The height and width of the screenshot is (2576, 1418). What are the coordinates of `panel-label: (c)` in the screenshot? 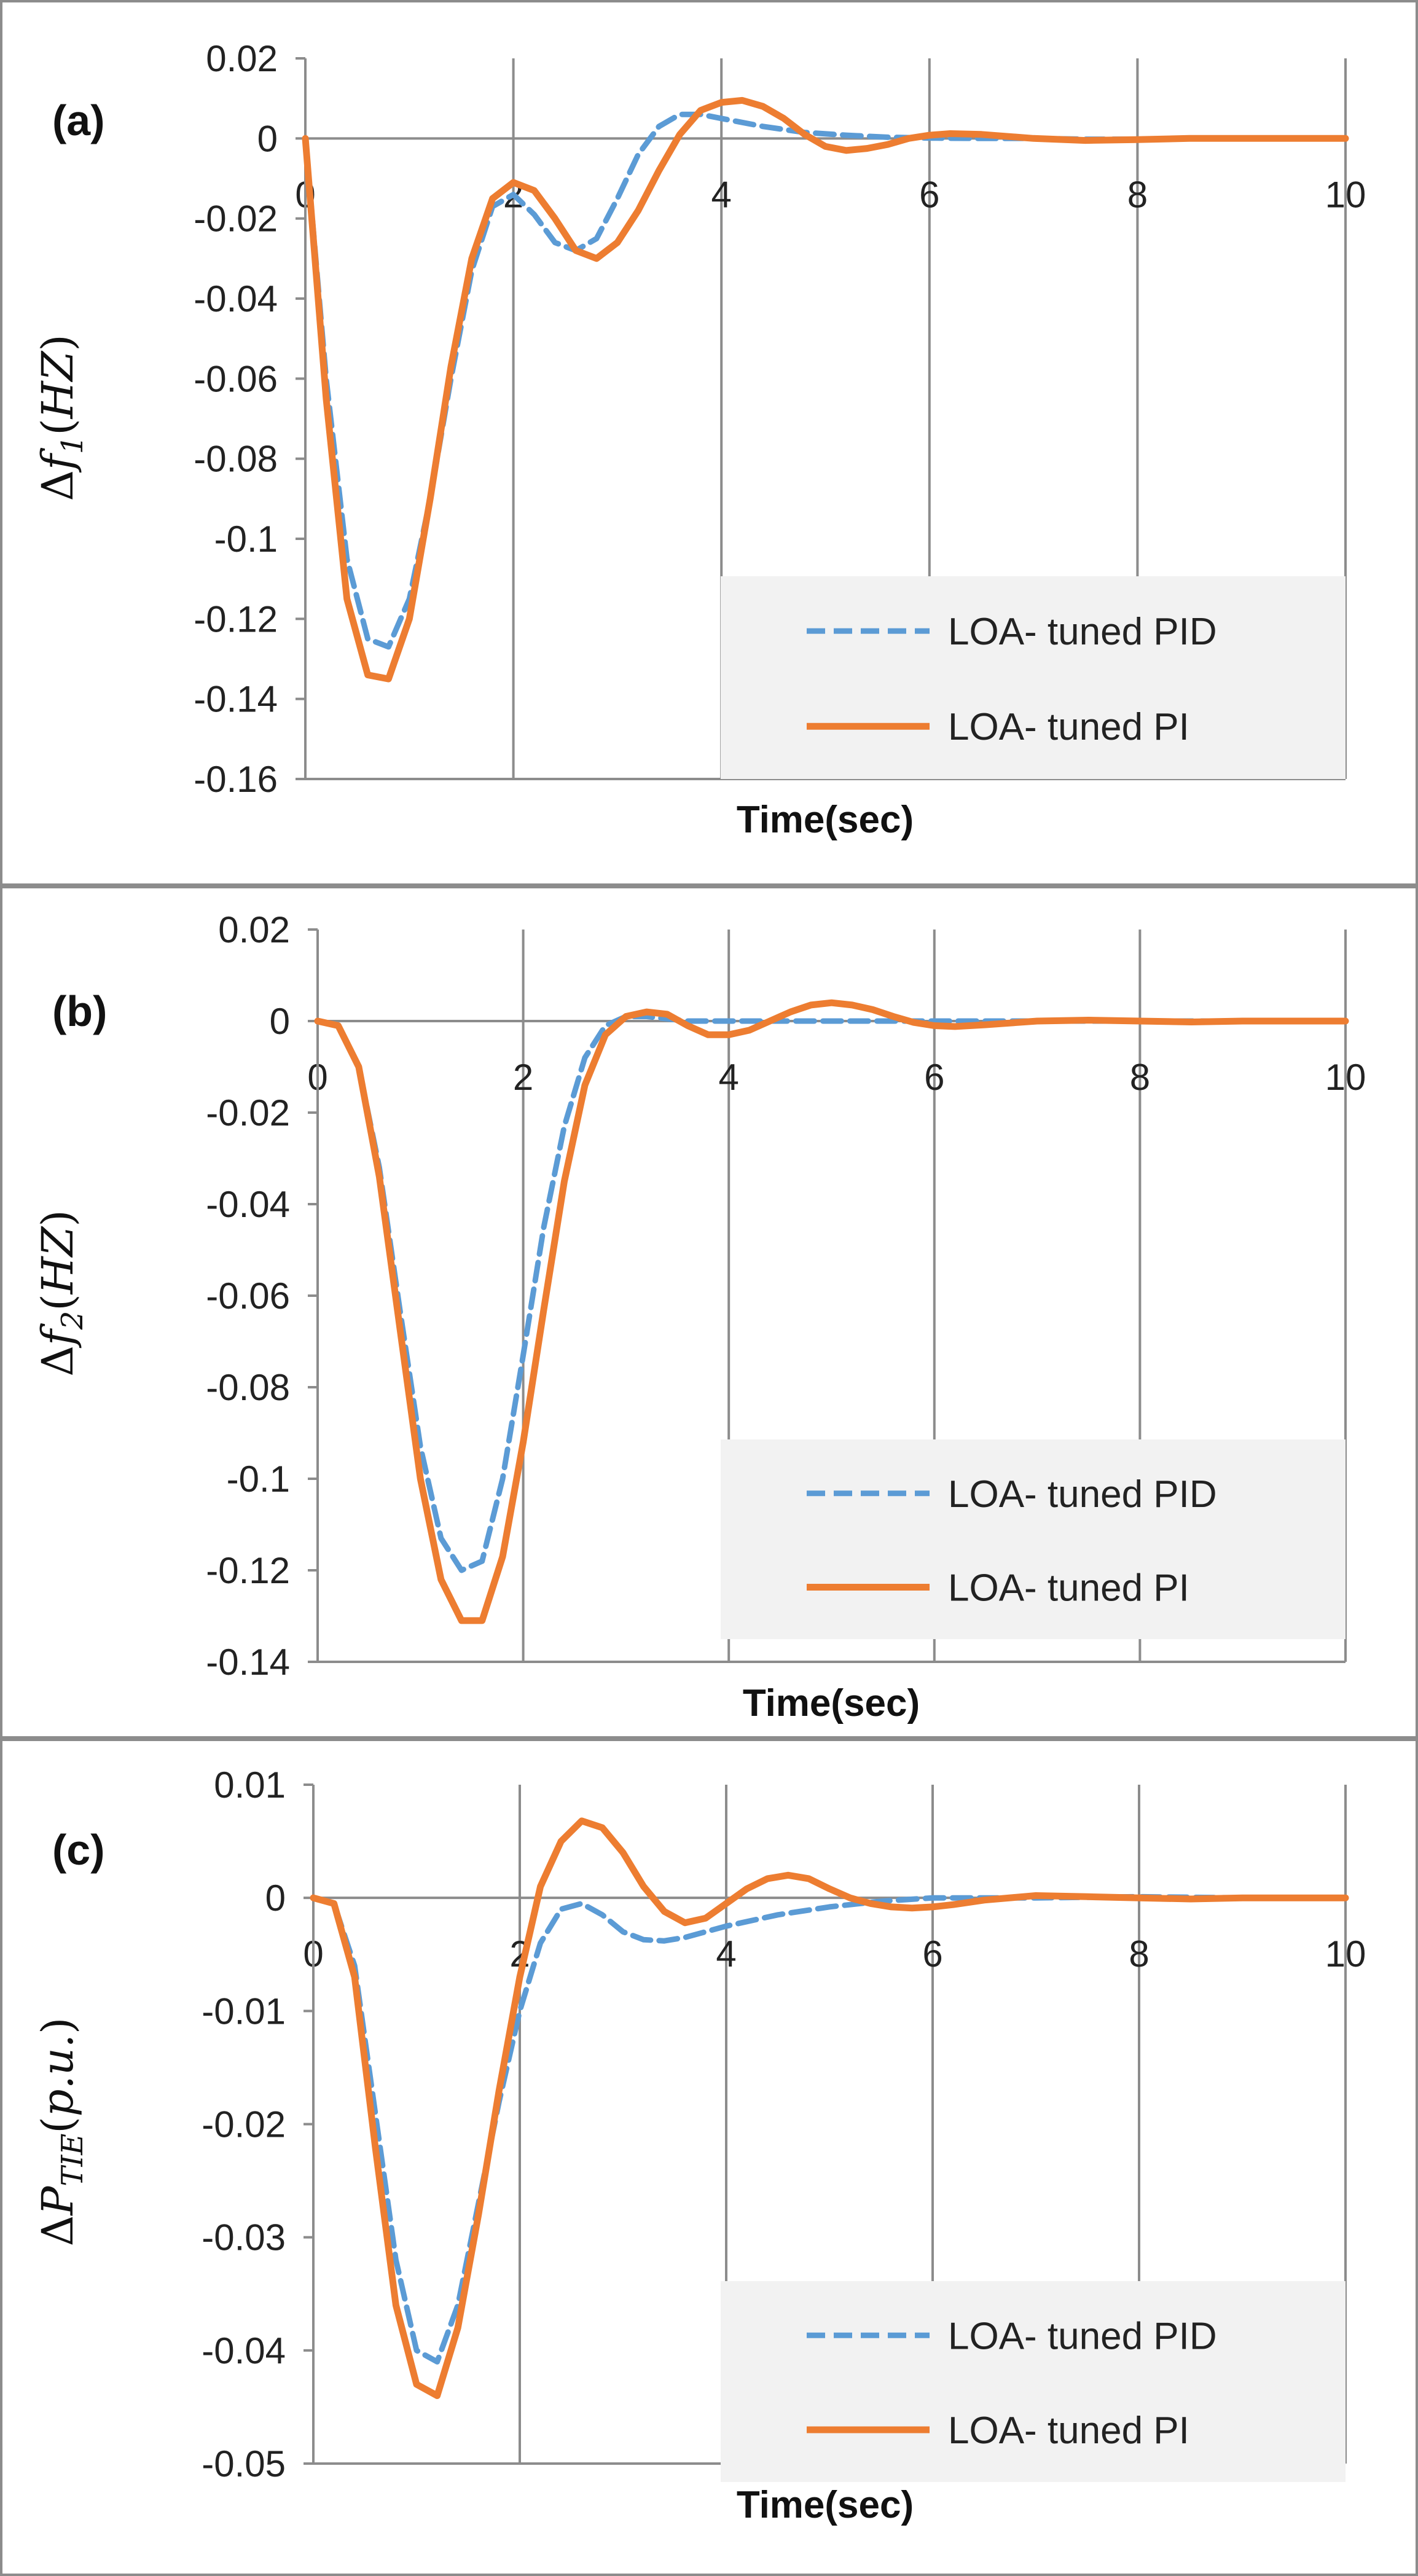 It's located at (78, 1850).